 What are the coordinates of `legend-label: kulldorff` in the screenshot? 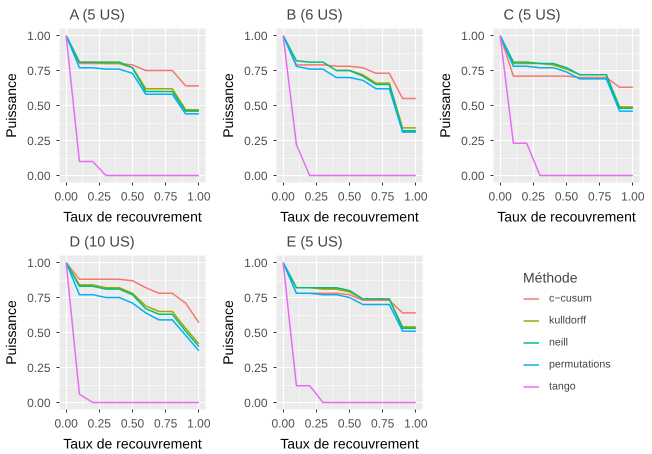 It's located at (567, 320).